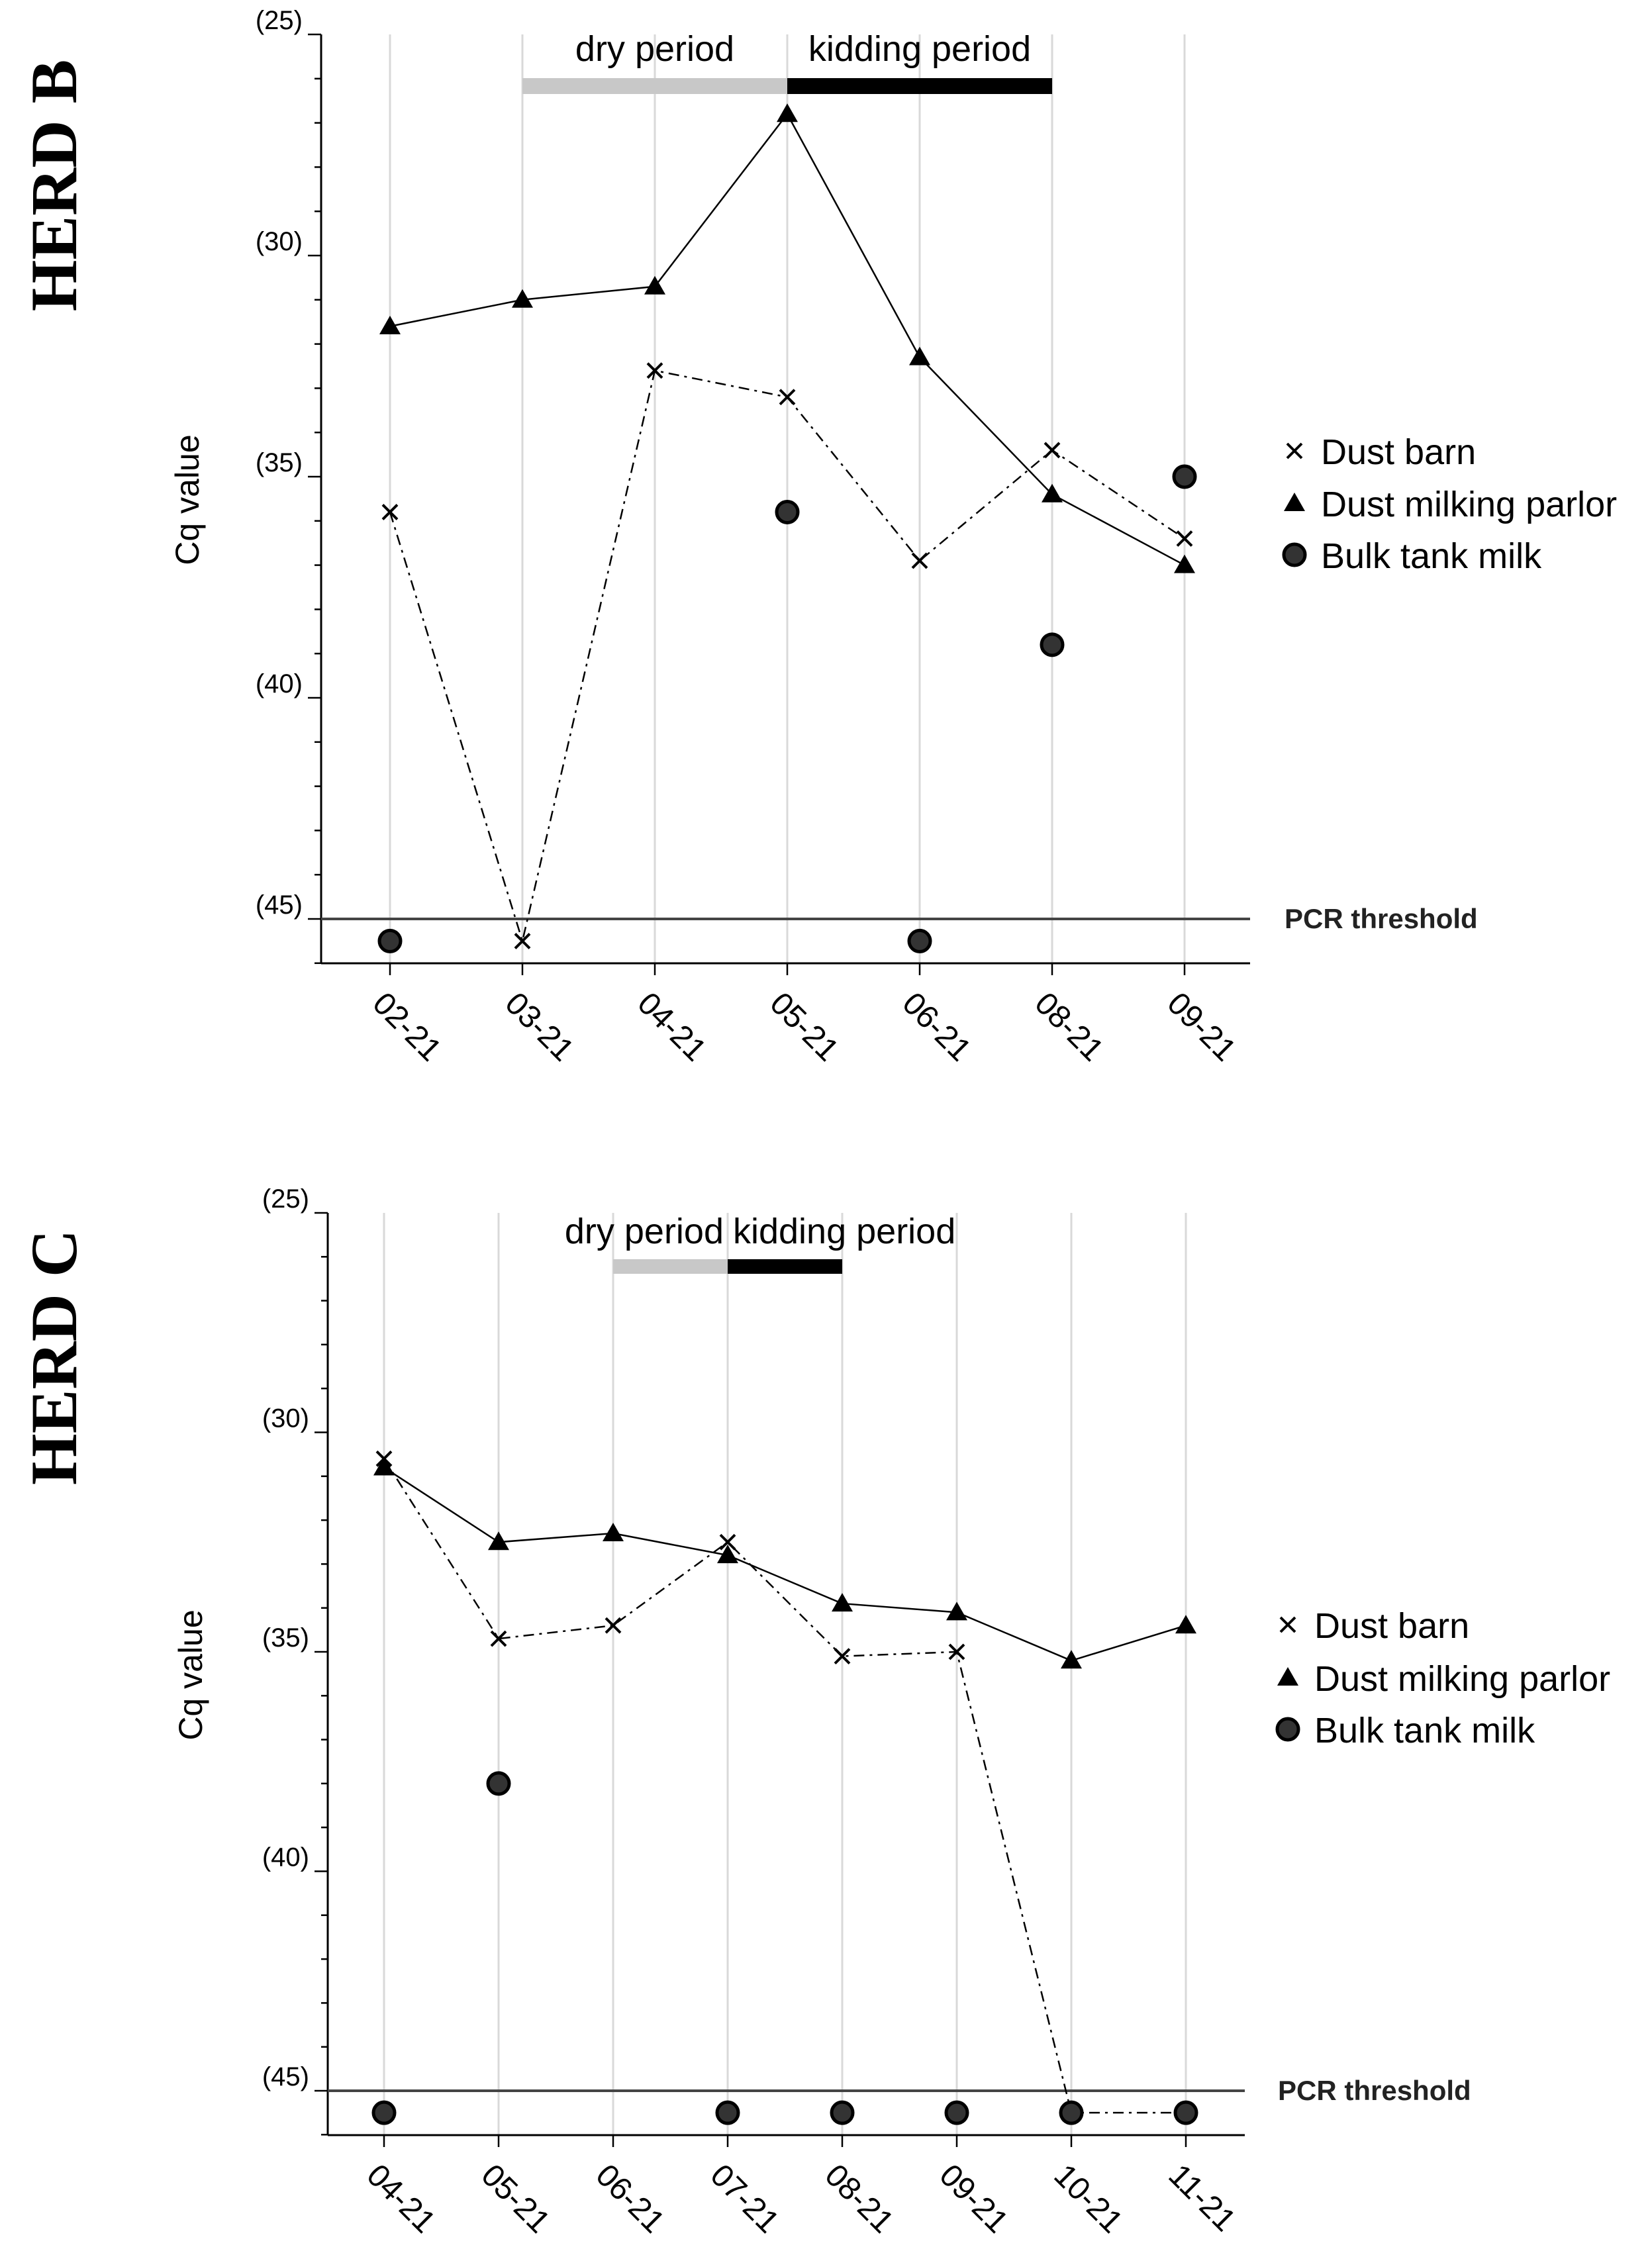  What do you see at coordinates (1424, 1730) in the screenshot?
I see `legend-label: Bulk tank milk` at bounding box center [1424, 1730].